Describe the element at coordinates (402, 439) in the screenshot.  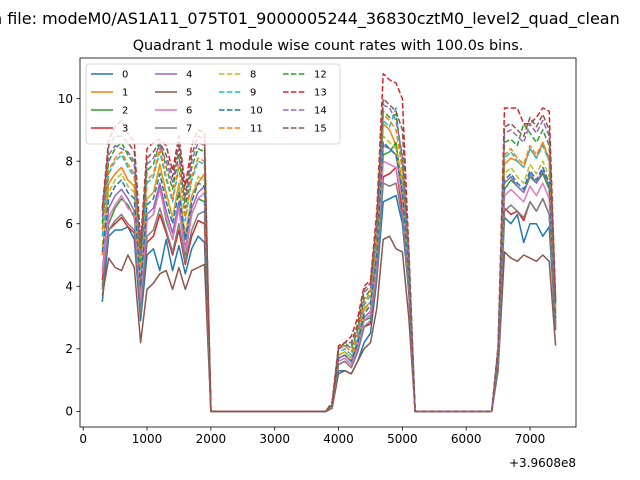
I see `x-tick-label: 5000` at that location.